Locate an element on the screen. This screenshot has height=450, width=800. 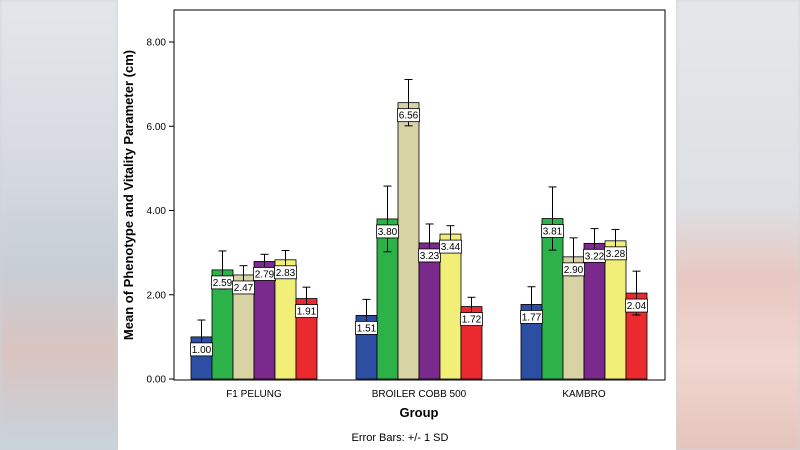
x-axis-title: Group is located at coordinates (419, 412).